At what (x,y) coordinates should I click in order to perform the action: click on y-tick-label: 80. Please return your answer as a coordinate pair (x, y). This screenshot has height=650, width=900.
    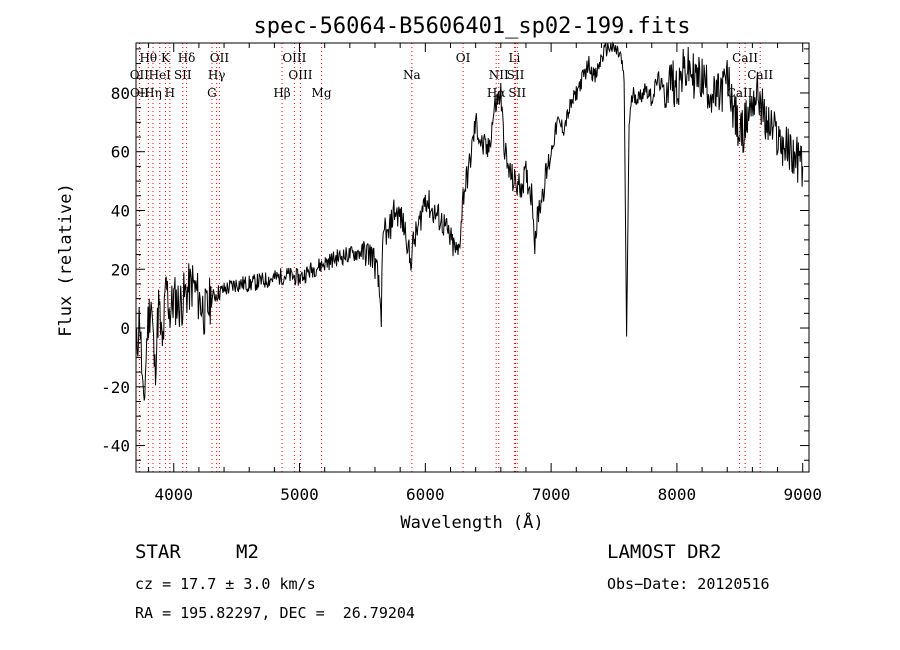
    Looking at the image, I should click on (120, 93).